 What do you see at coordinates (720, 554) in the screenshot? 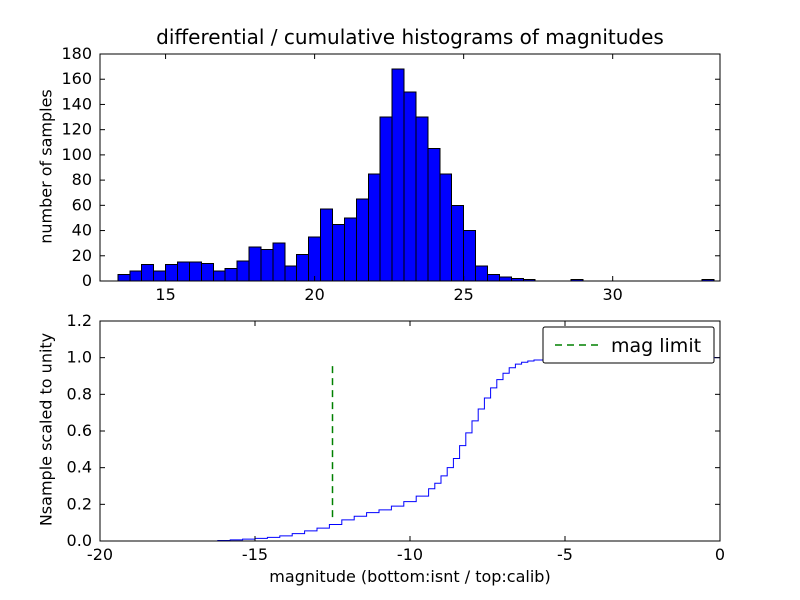
I see `bottom-plot-xtick-label: 0` at bounding box center [720, 554].